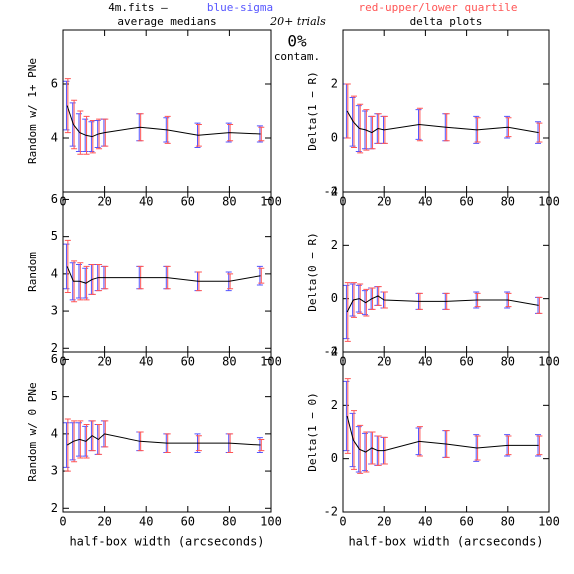 This screenshot has width=574, height=574. I want to click on trials-note: 20+ trials, so click(297, 21).